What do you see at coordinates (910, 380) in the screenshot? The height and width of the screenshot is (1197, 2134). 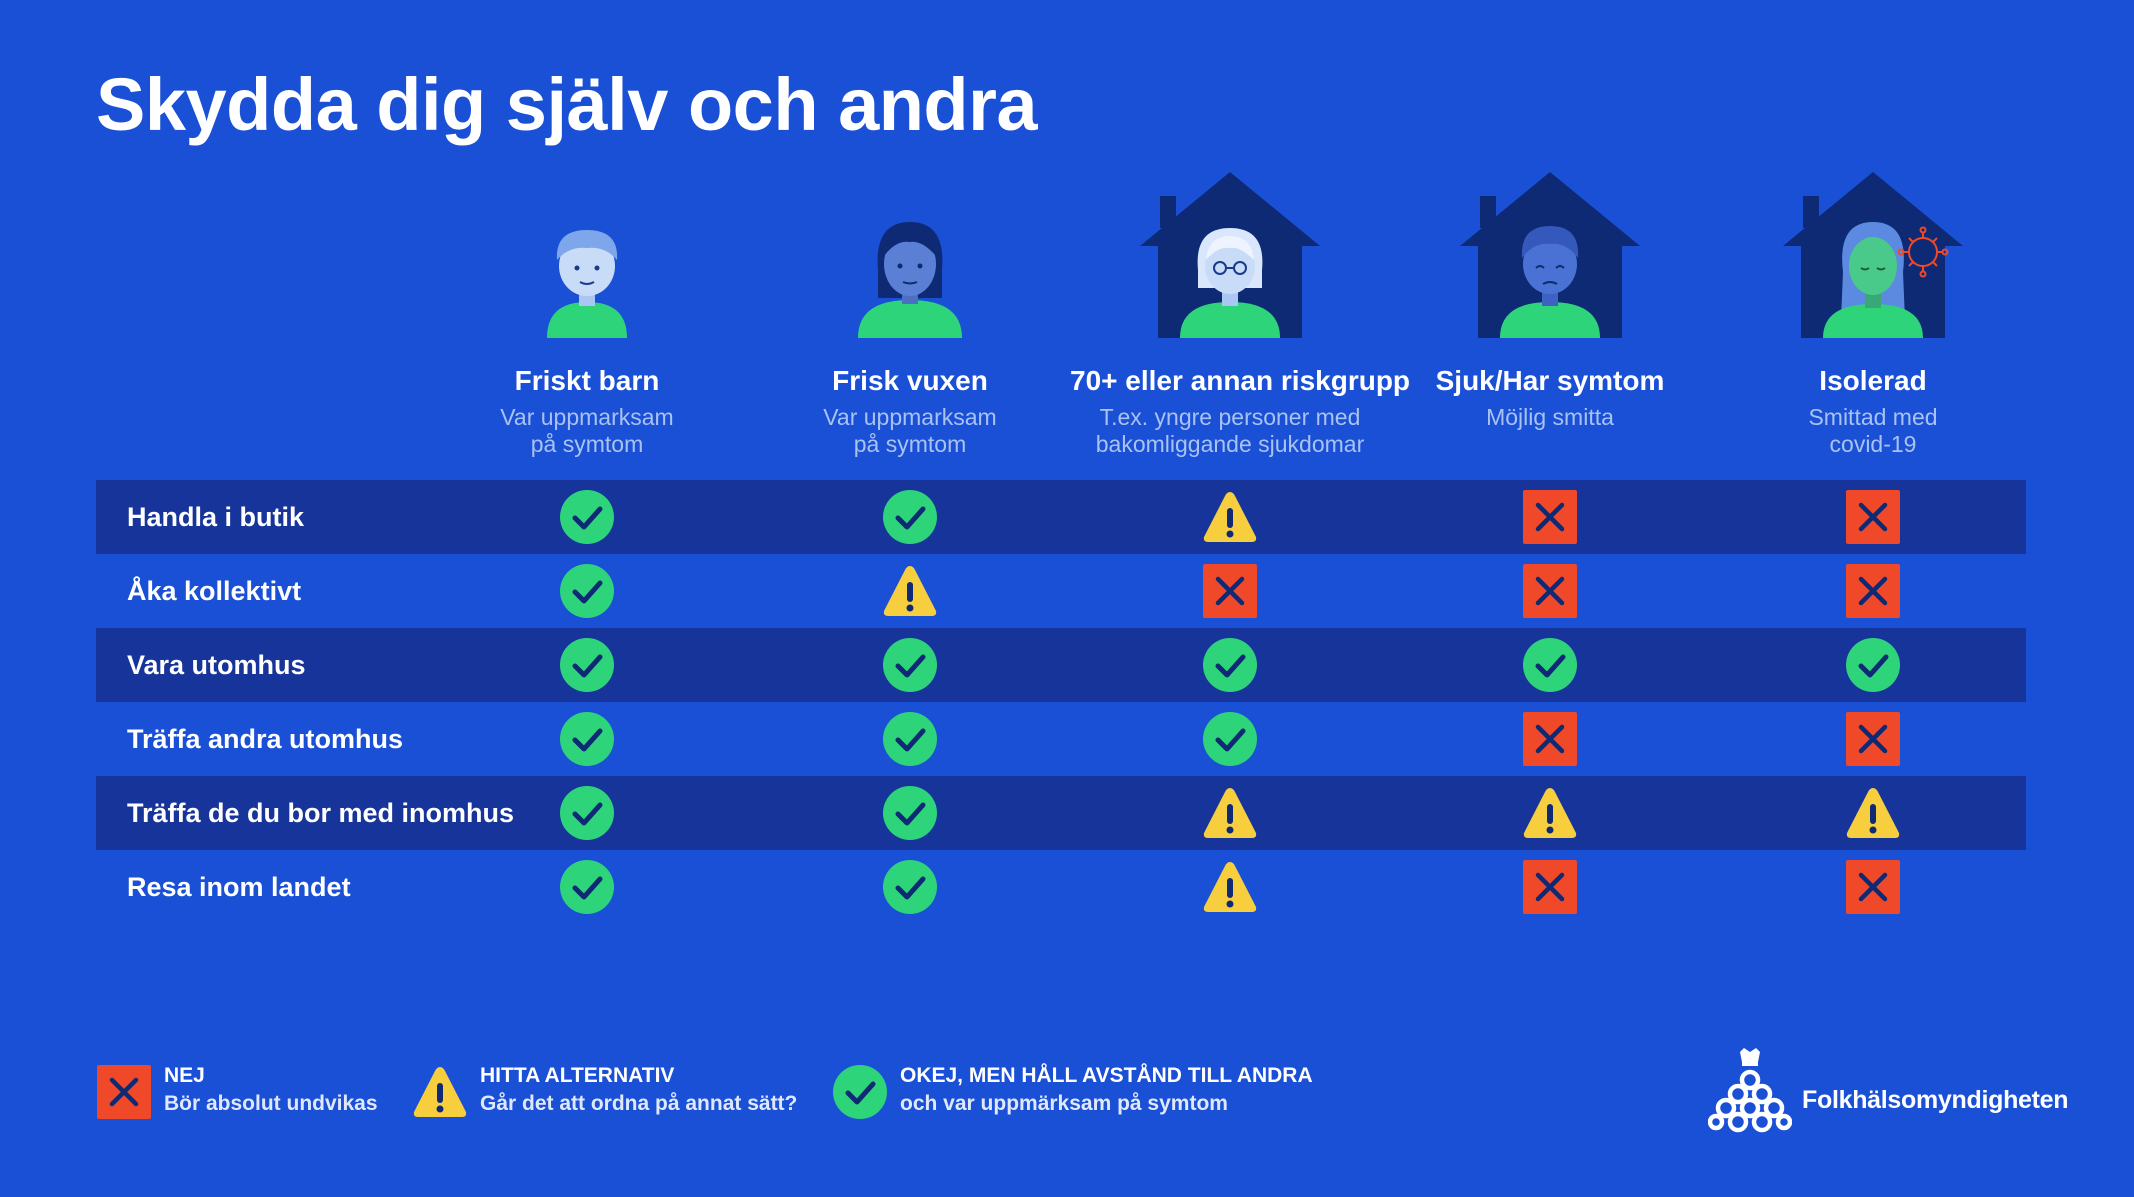 I see `column-heading: Frisk vuxen` at bounding box center [910, 380].